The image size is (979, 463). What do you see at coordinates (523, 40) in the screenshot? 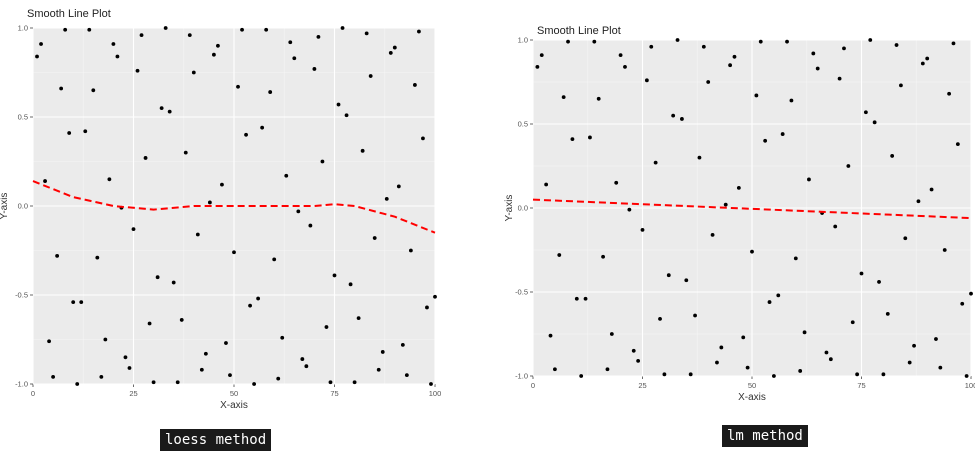
I see `y-tick-label: 1.0` at bounding box center [523, 40].